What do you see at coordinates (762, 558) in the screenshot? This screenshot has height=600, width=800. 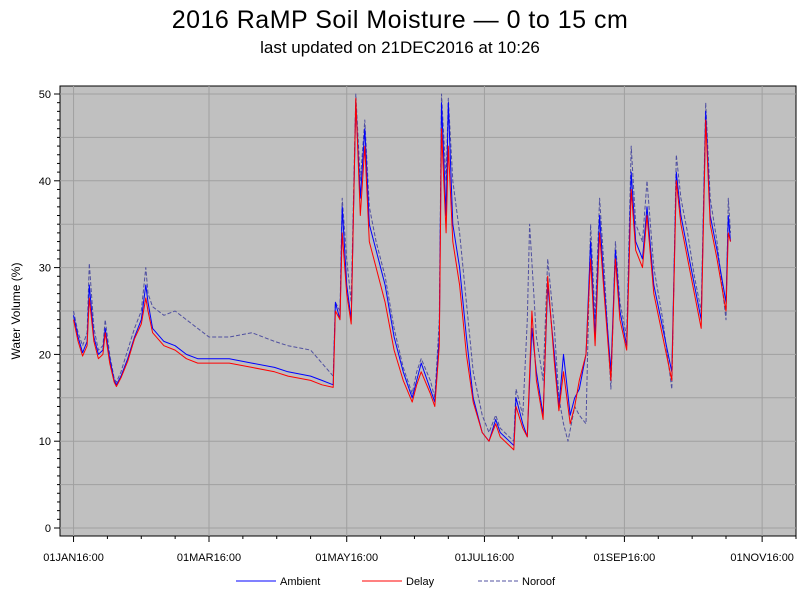 I see `x-tick-label: 01NOV16:00` at bounding box center [762, 558].